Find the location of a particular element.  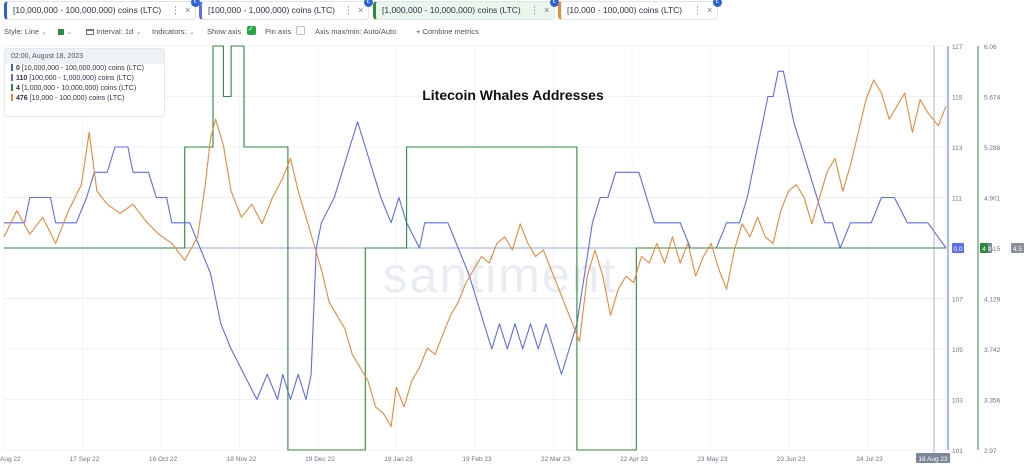

orange-axis-tick: 4.901 is located at coordinates (992, 199).